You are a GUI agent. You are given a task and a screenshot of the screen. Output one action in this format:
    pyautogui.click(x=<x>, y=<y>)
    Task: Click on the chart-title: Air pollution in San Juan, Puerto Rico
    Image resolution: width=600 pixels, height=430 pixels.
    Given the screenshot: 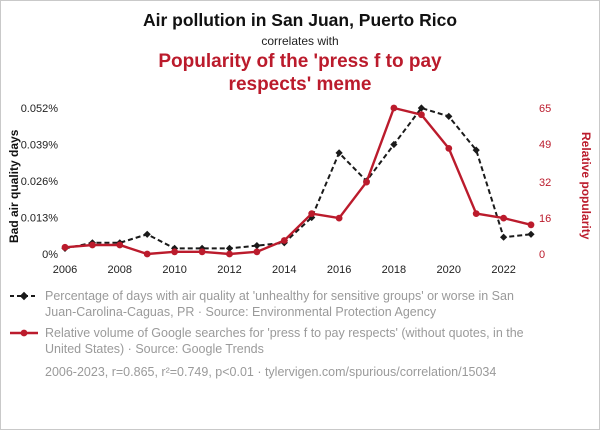 What is the action you would take?
    pyautogui.click(x=300, y=20)
    